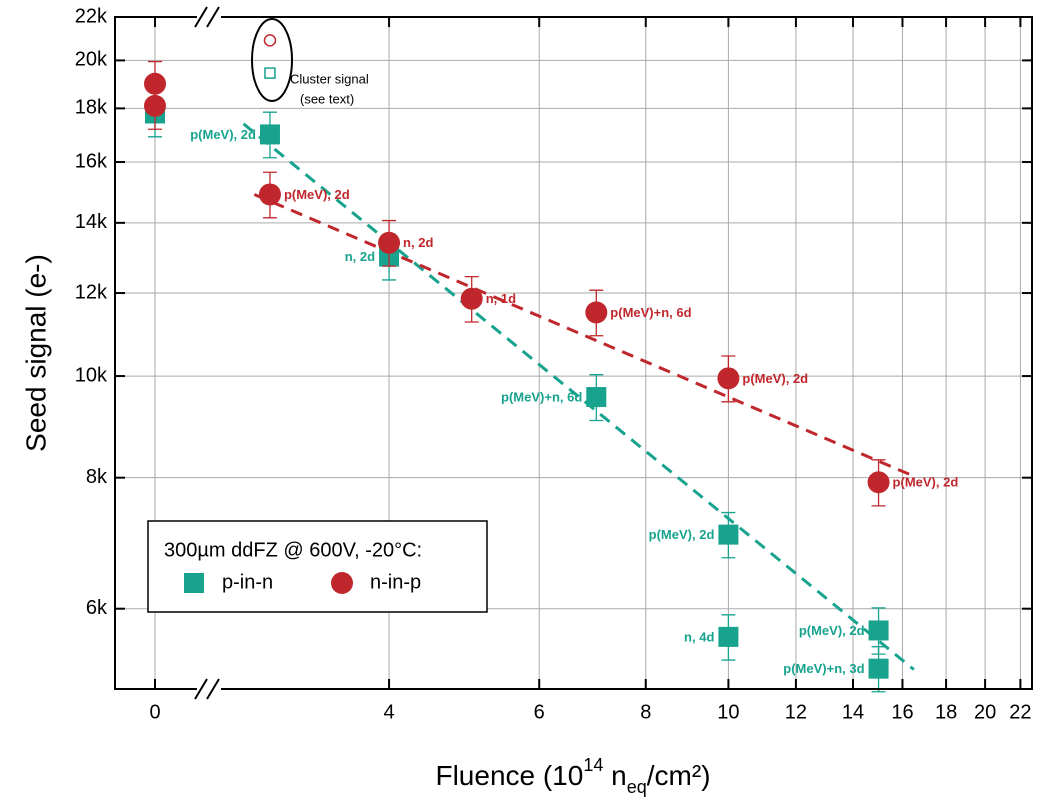 The height and width of the screenshot is (812, 1051). I want to click on cluster-ellipse, so click(272, 60).